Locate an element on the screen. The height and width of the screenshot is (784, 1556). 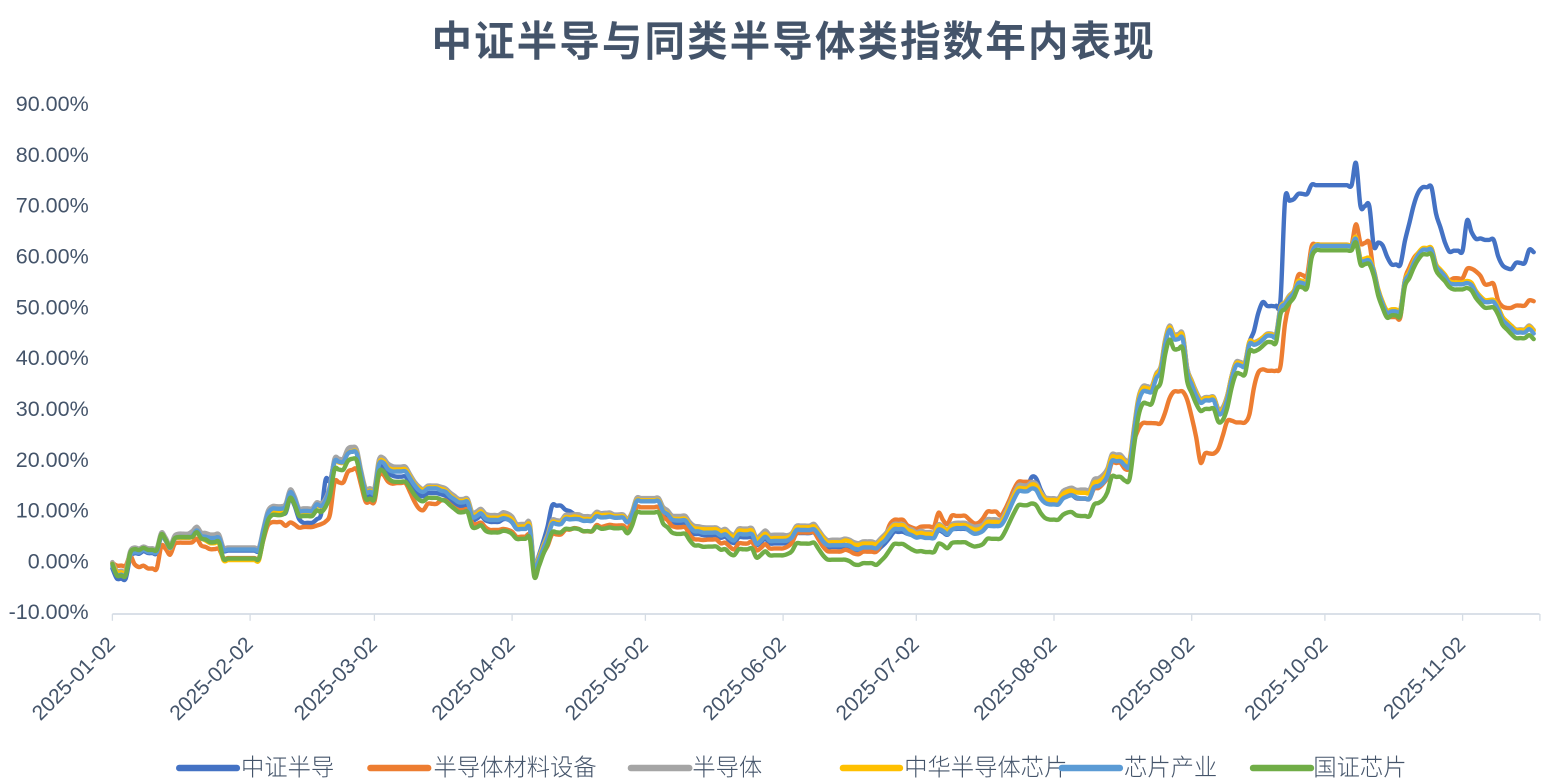
svg-text: -10.00% is located at coordinates (49, 612).